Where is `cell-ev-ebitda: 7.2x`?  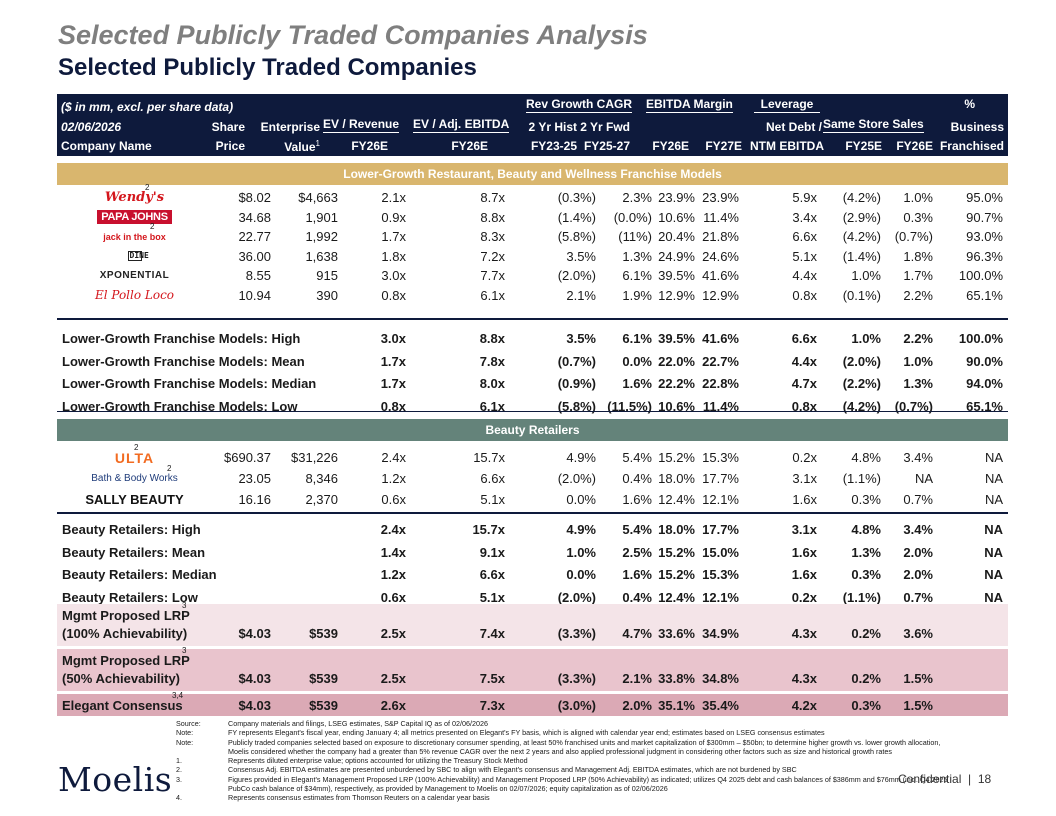 cell-ev-ebitda: 7.2x is located at coordinates (492, 256).